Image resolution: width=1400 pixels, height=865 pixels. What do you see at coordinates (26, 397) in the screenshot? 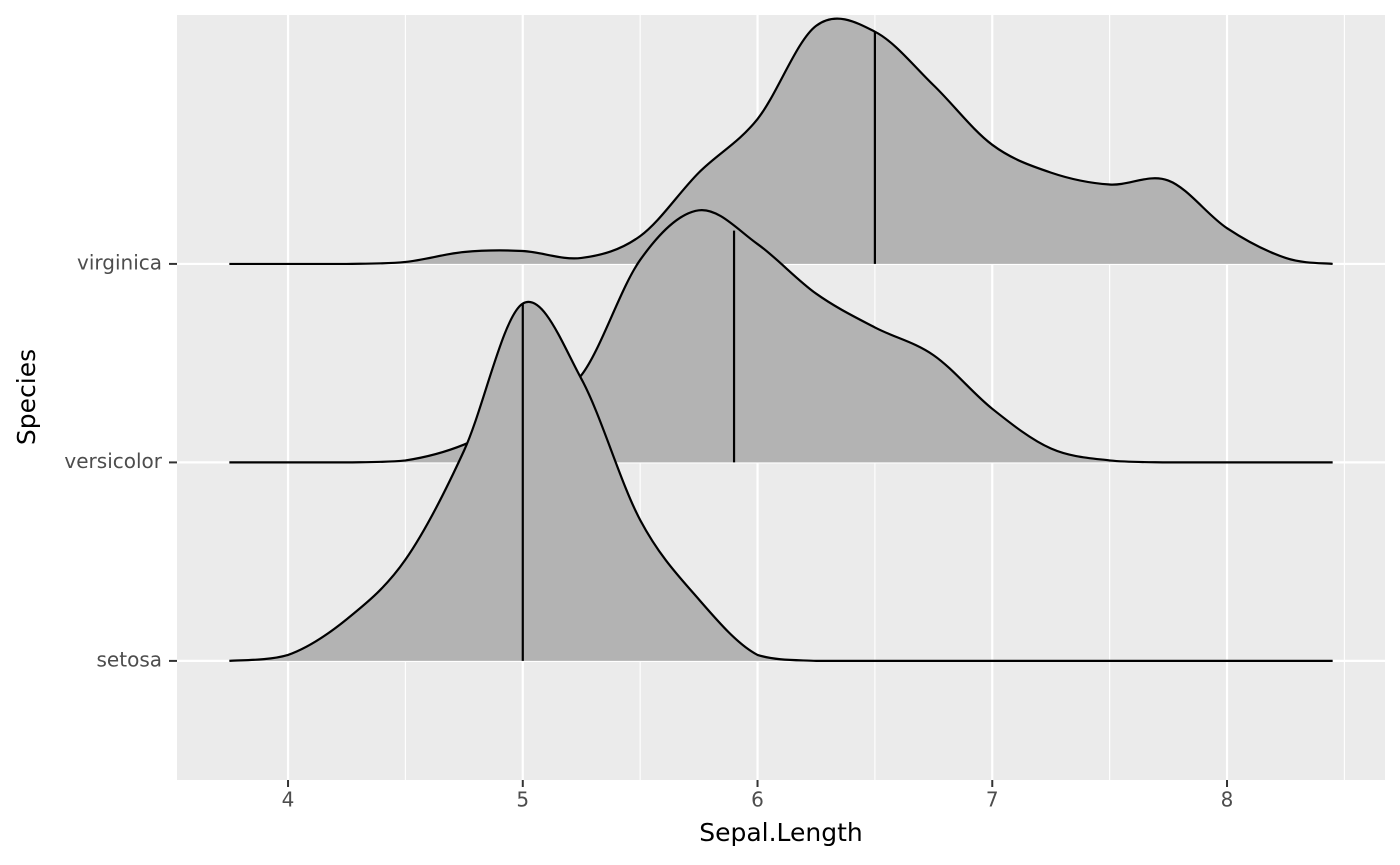
I see `y-axis-title: Species` at bounding box center [26, 397].